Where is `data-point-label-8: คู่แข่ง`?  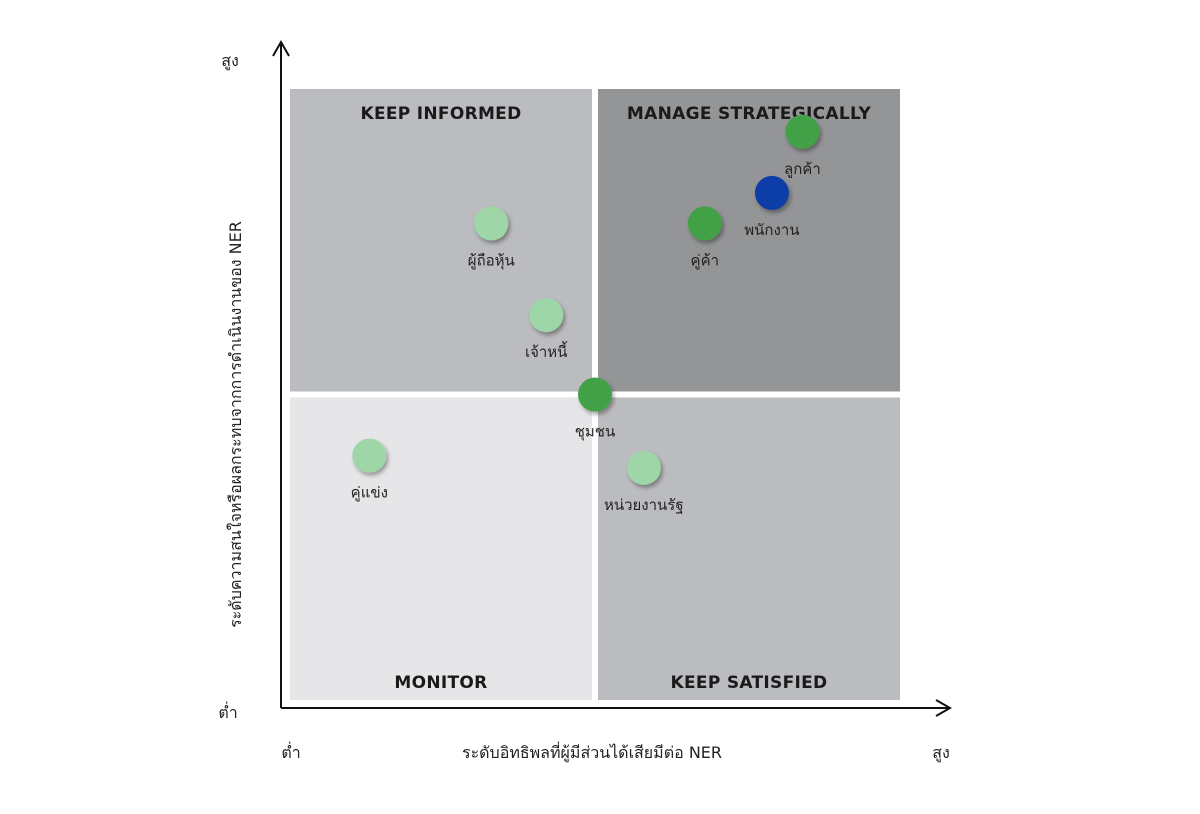 data-point-label-8: คู่แข่ง is located at coordinates (369, 493).